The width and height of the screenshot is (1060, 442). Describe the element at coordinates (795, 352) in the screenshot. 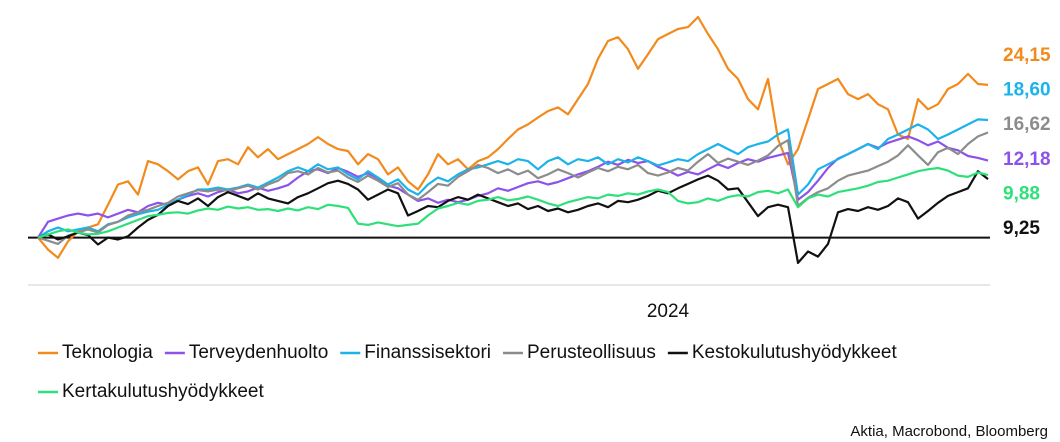

I see `legend-label: Kestokulutushyödykkeet` at that location.